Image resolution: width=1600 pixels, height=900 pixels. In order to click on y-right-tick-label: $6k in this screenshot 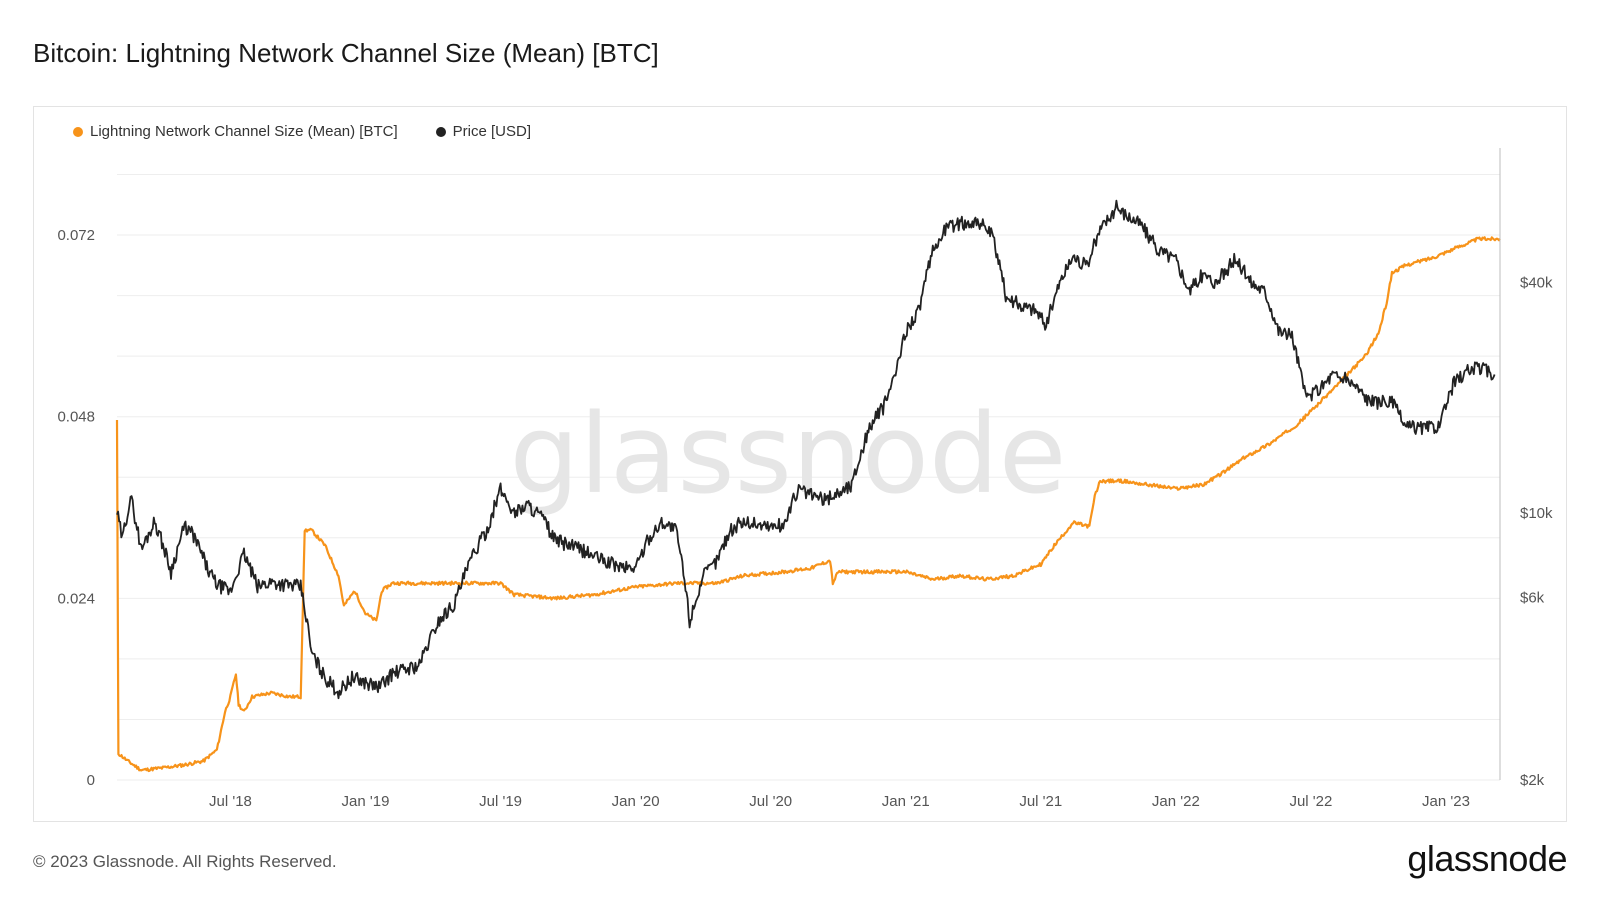, I will do `click(1532, 598)`.